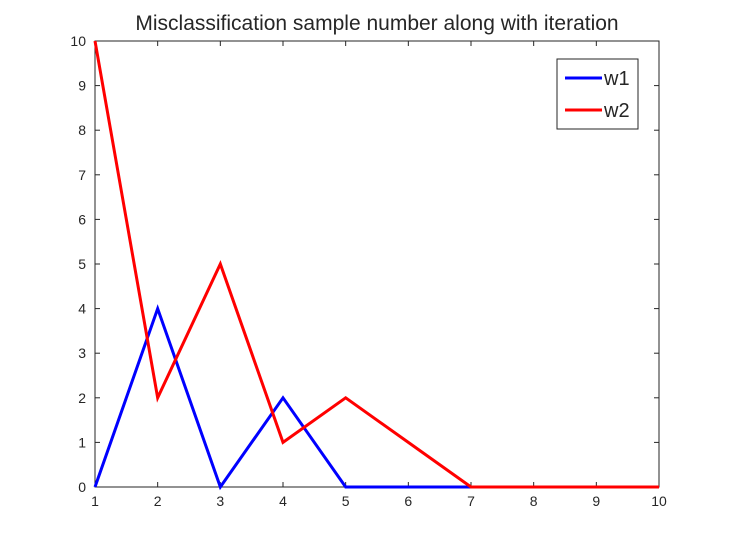 The width and height of the screenshot is (729, 552). What do you see at coordinates (82, 353) in the screenshot?
I see `y-tick-label: 3` at bounding box center [82, 353].